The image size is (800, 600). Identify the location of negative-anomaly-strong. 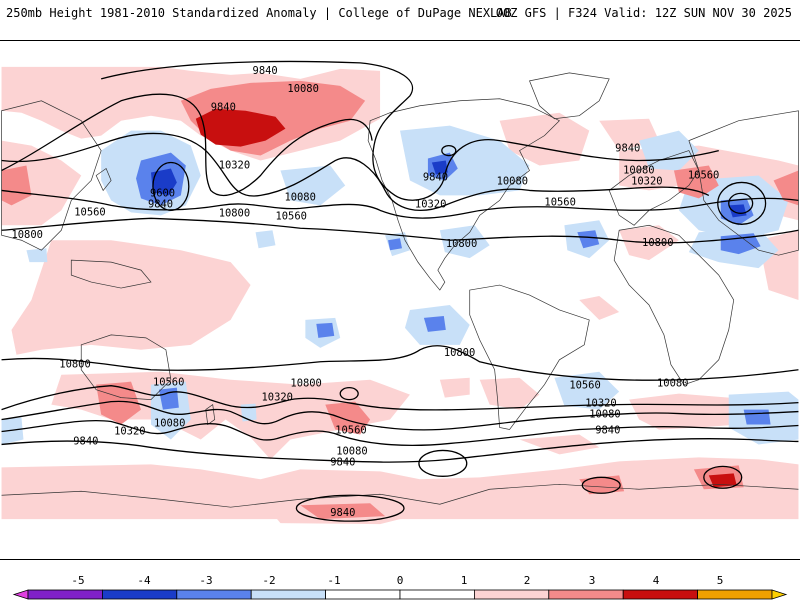
(448, 189).